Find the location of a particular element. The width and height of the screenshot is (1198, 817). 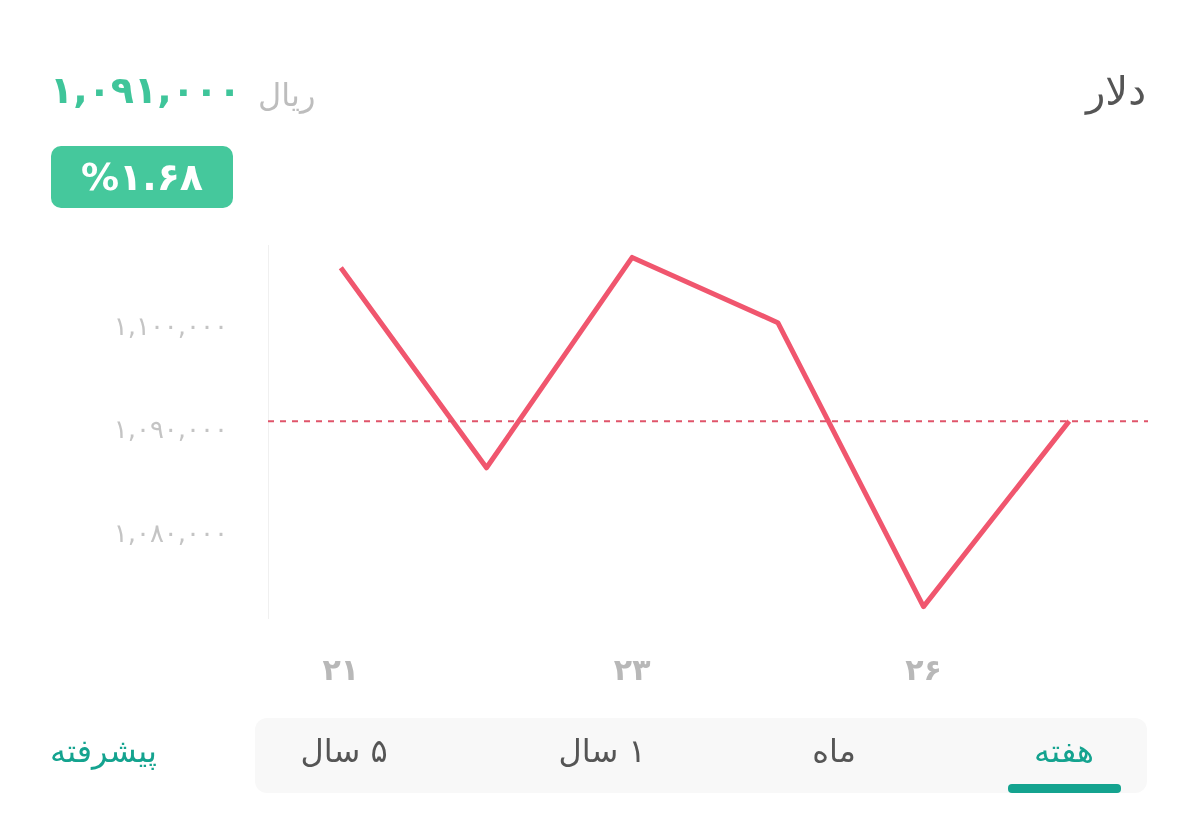

text: ۱,۰۹۱,۰۰۰ is located at coordinates (146, 90).